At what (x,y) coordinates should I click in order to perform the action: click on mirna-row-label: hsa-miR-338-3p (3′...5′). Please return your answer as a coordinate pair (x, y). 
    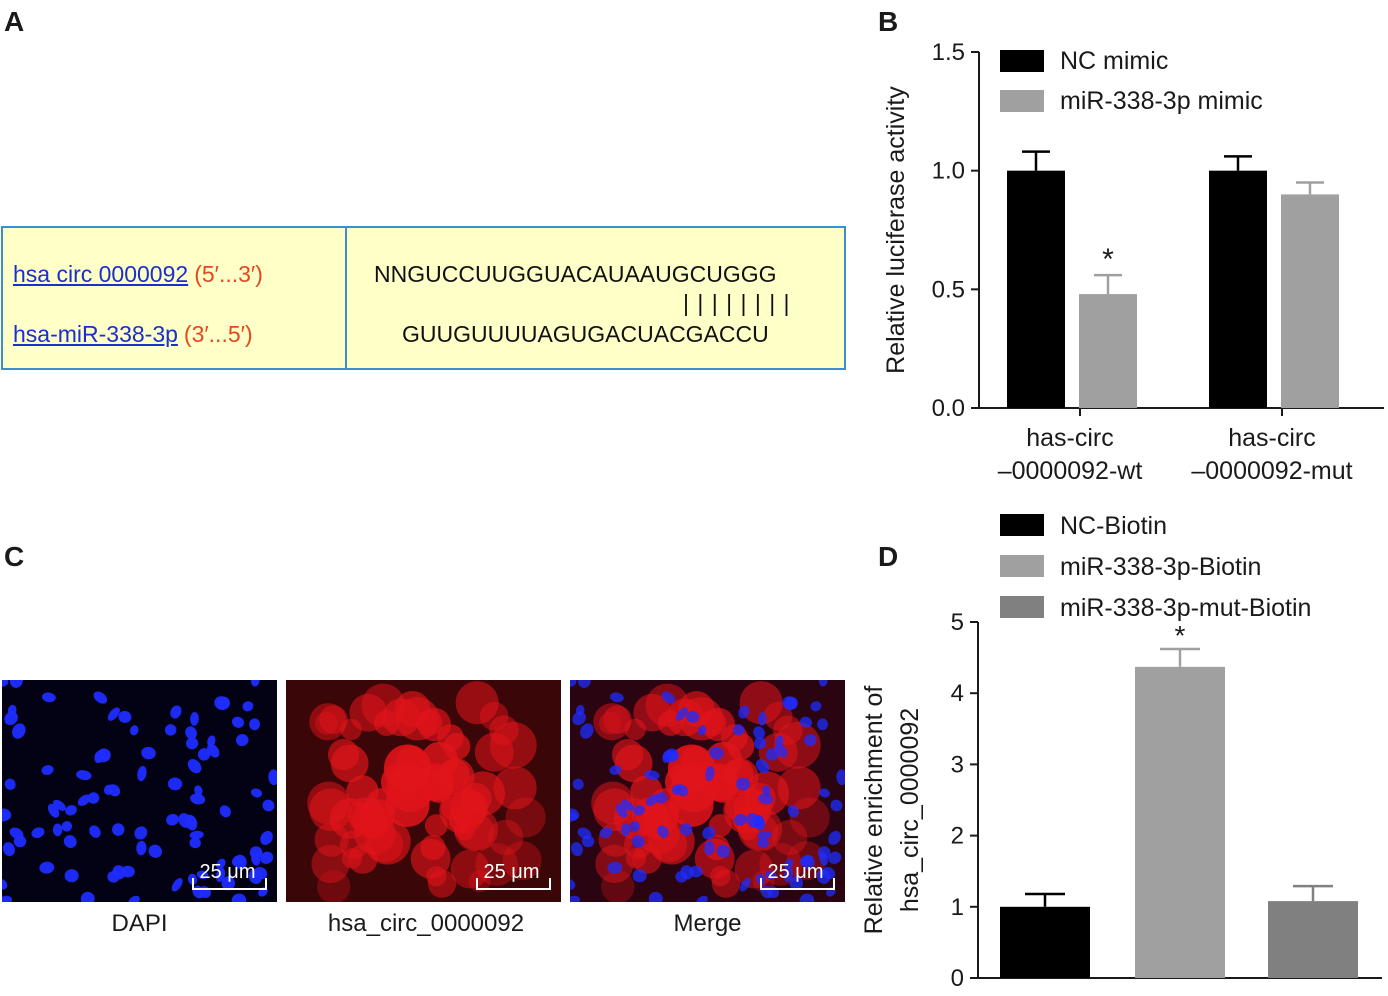
    Looking at the image, I should click on (133, 334).